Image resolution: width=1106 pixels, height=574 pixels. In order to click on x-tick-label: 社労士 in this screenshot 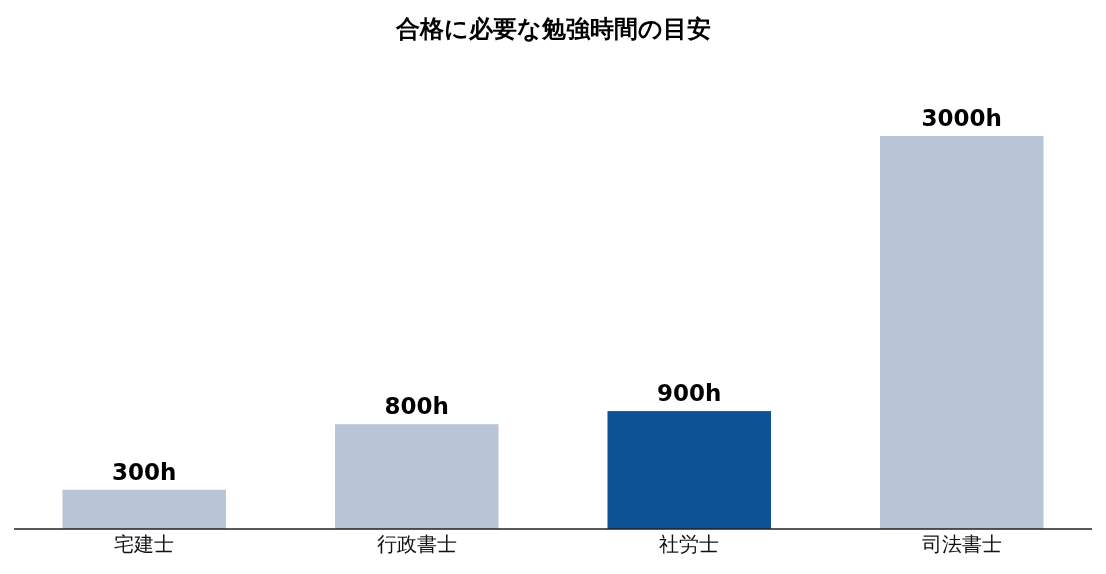, I will do `click(689, 544)`.